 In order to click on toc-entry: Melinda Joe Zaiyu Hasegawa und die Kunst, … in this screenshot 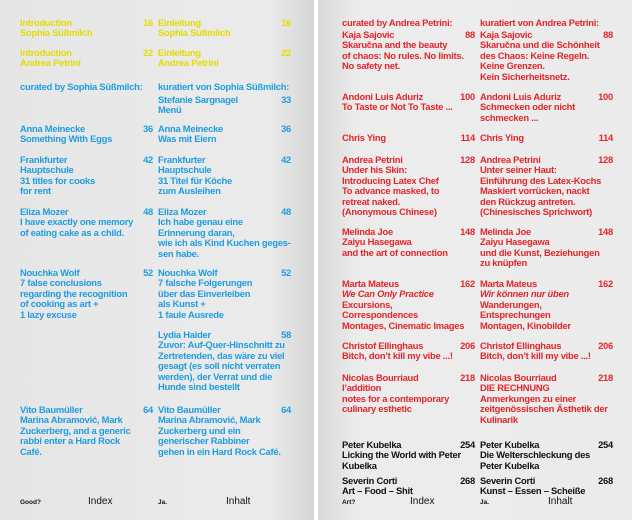, I will do `click(546, 247)`.